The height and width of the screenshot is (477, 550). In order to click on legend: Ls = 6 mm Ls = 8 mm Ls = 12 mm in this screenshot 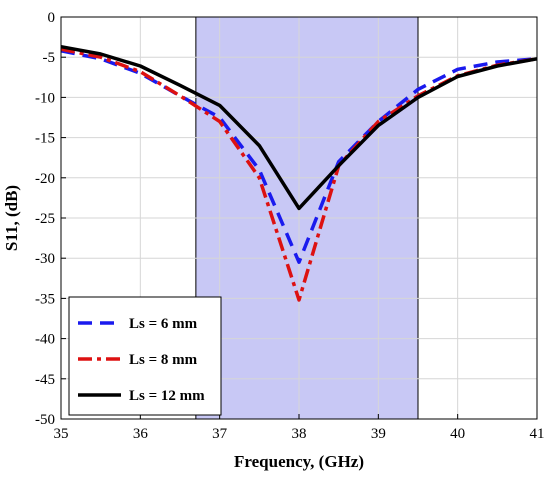, I will do `click(145, 356)`.